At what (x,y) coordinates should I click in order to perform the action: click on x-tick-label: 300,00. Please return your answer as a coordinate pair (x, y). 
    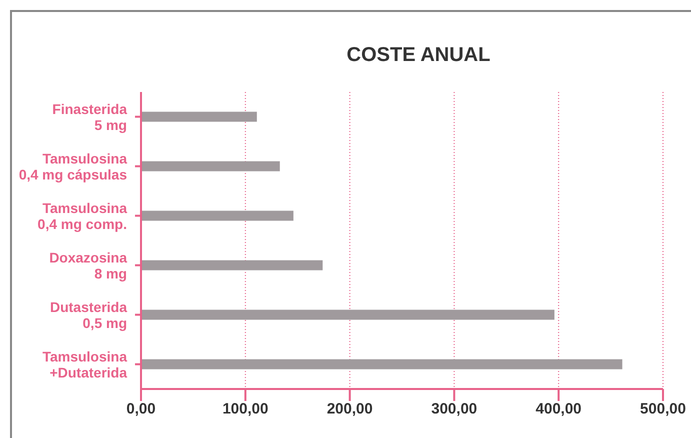
    Looking at the image, I should click on (454, 409).